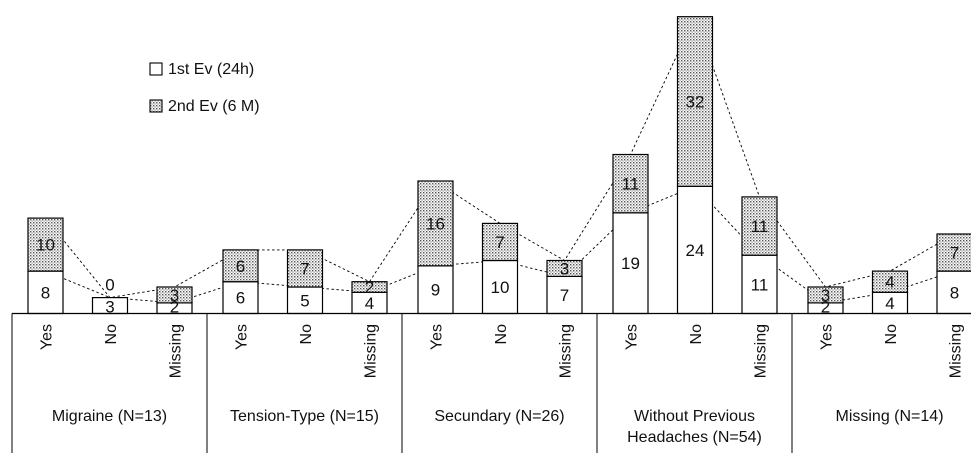 This screenshot has width=971, height=453. I want to click on data-label-second: 16, so click(435, 223).